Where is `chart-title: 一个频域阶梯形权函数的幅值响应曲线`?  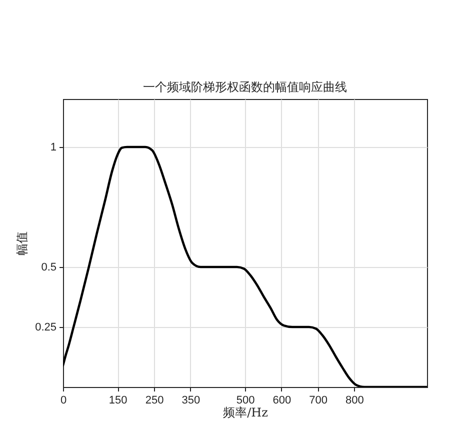
chart-title: 一个频域阶梯形权函数的幅值响应曲线 is located at coordinates (245, 87).